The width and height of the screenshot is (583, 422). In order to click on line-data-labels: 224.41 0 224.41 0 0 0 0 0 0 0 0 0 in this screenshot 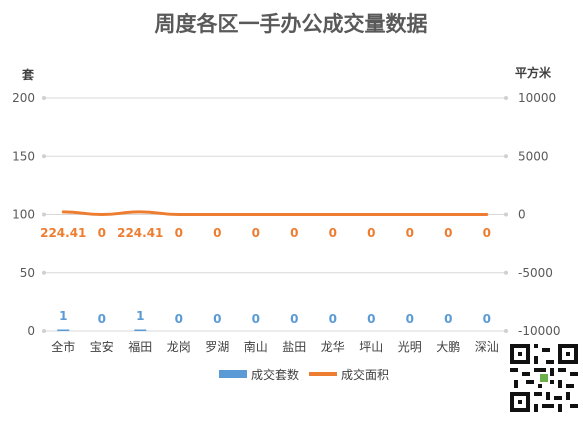, I will do `click(265, 233)`.